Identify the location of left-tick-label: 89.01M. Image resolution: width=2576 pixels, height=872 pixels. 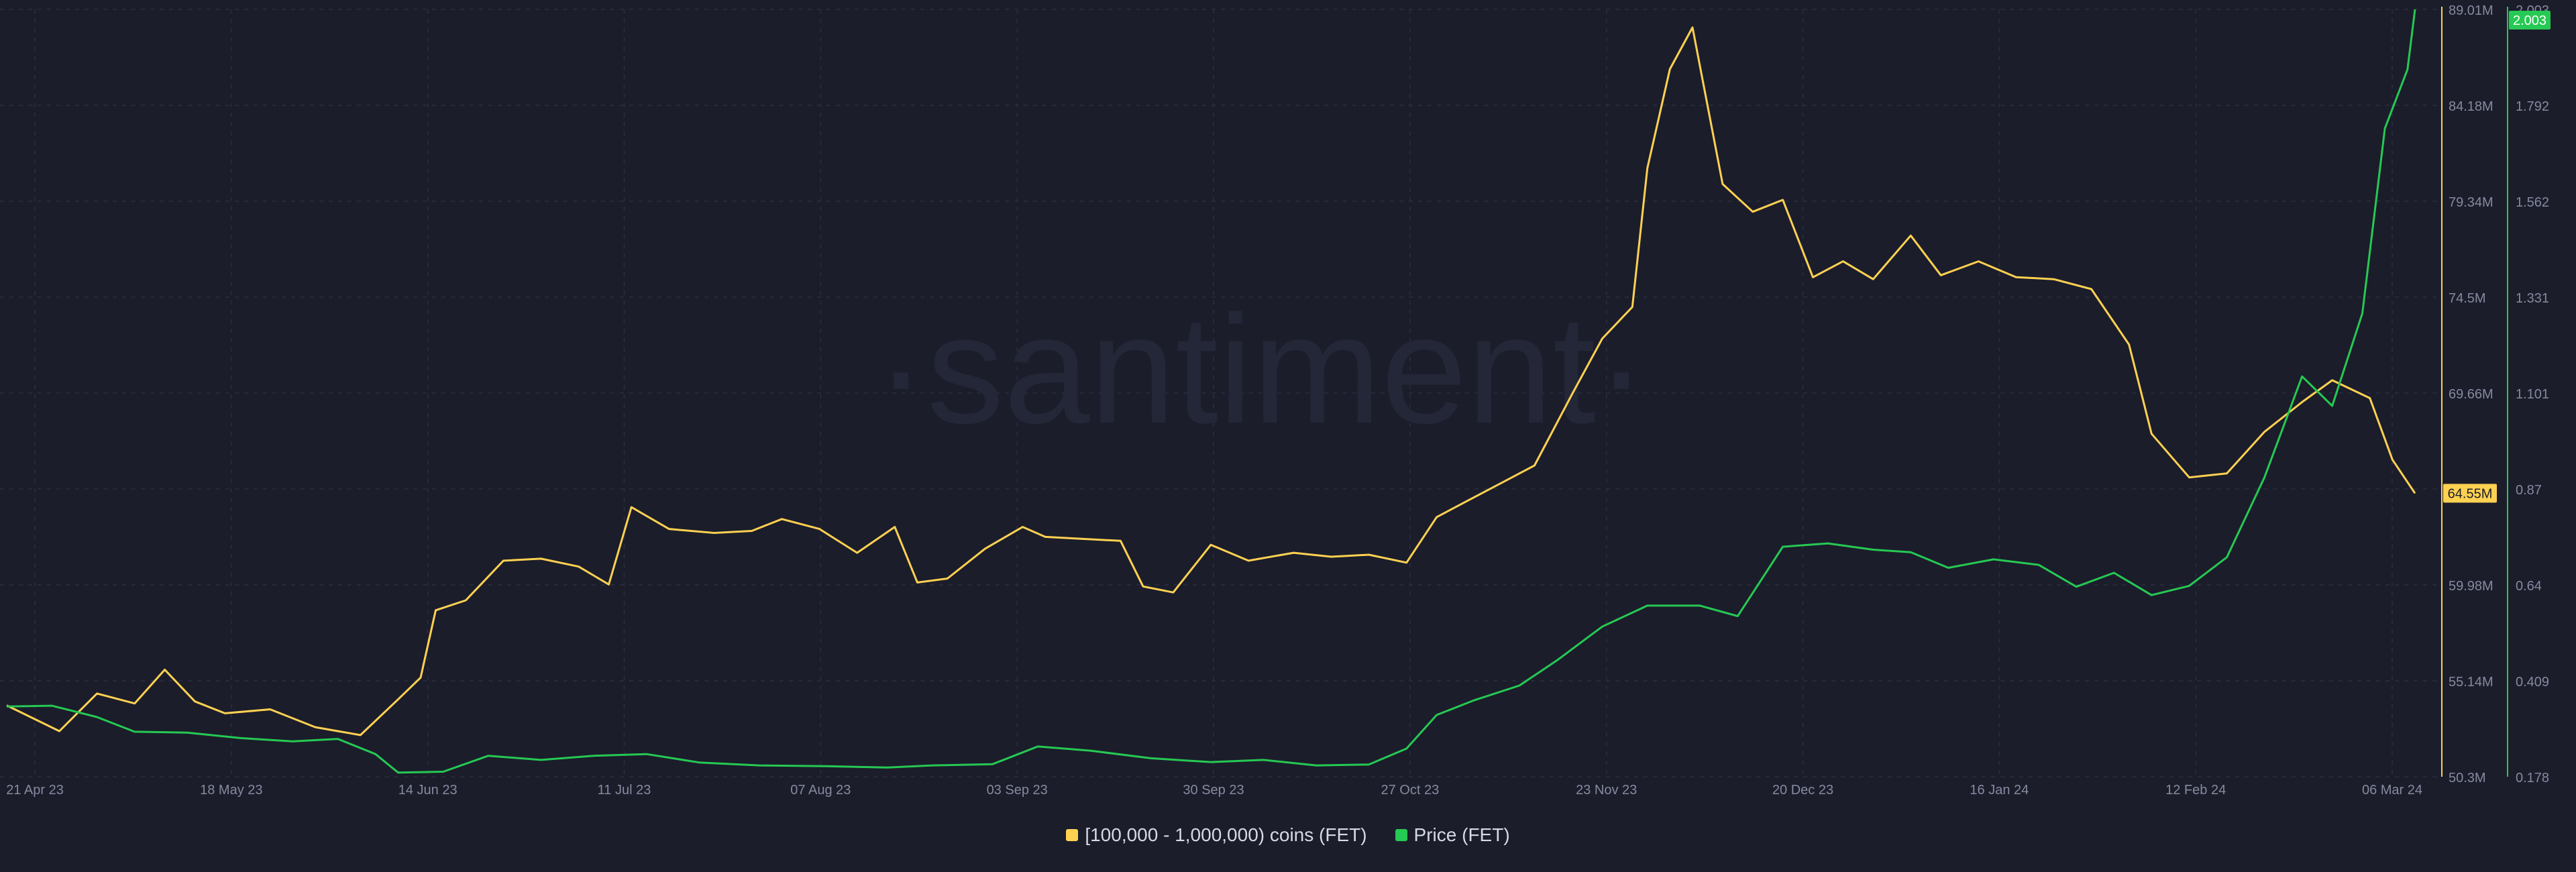
(2471, 10).